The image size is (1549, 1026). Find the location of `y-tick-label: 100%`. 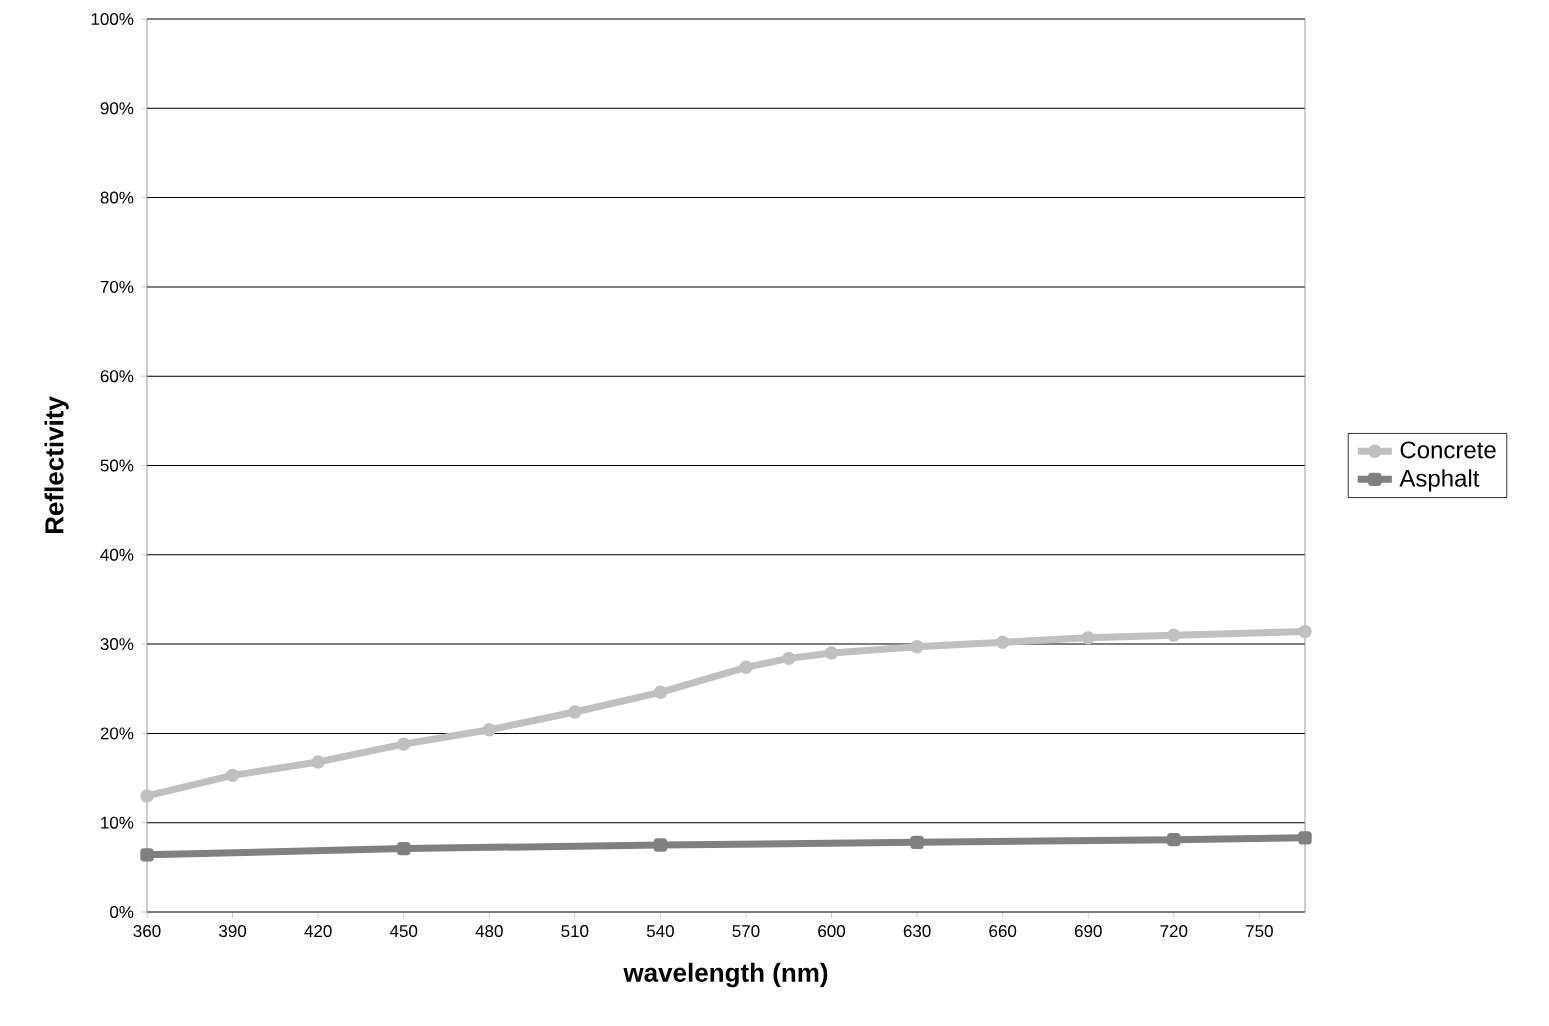

y-tick-label: 100% is located at coordinates (112, 18).